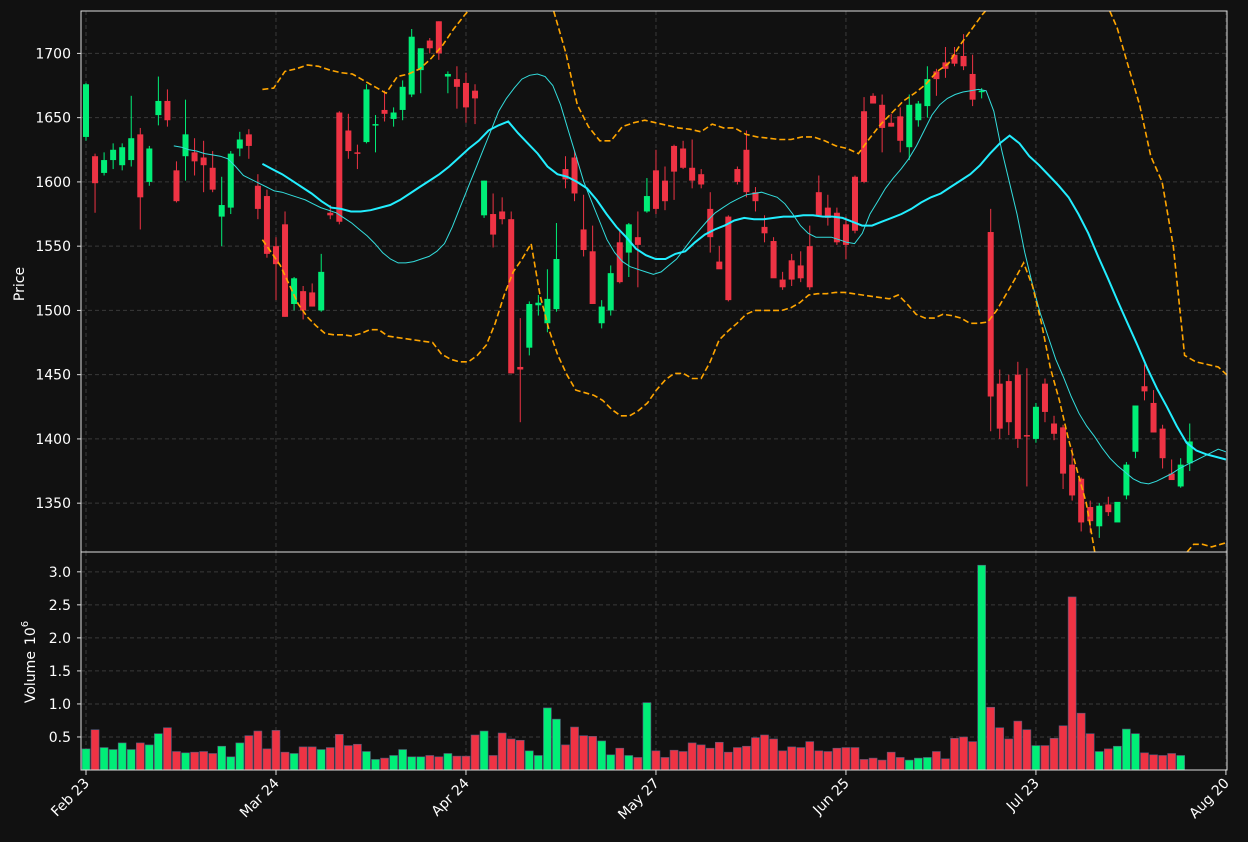  Describe the element at coordinates (60, 606) in the screenshot. I see `volume-tick-label: 2.5` at that location.